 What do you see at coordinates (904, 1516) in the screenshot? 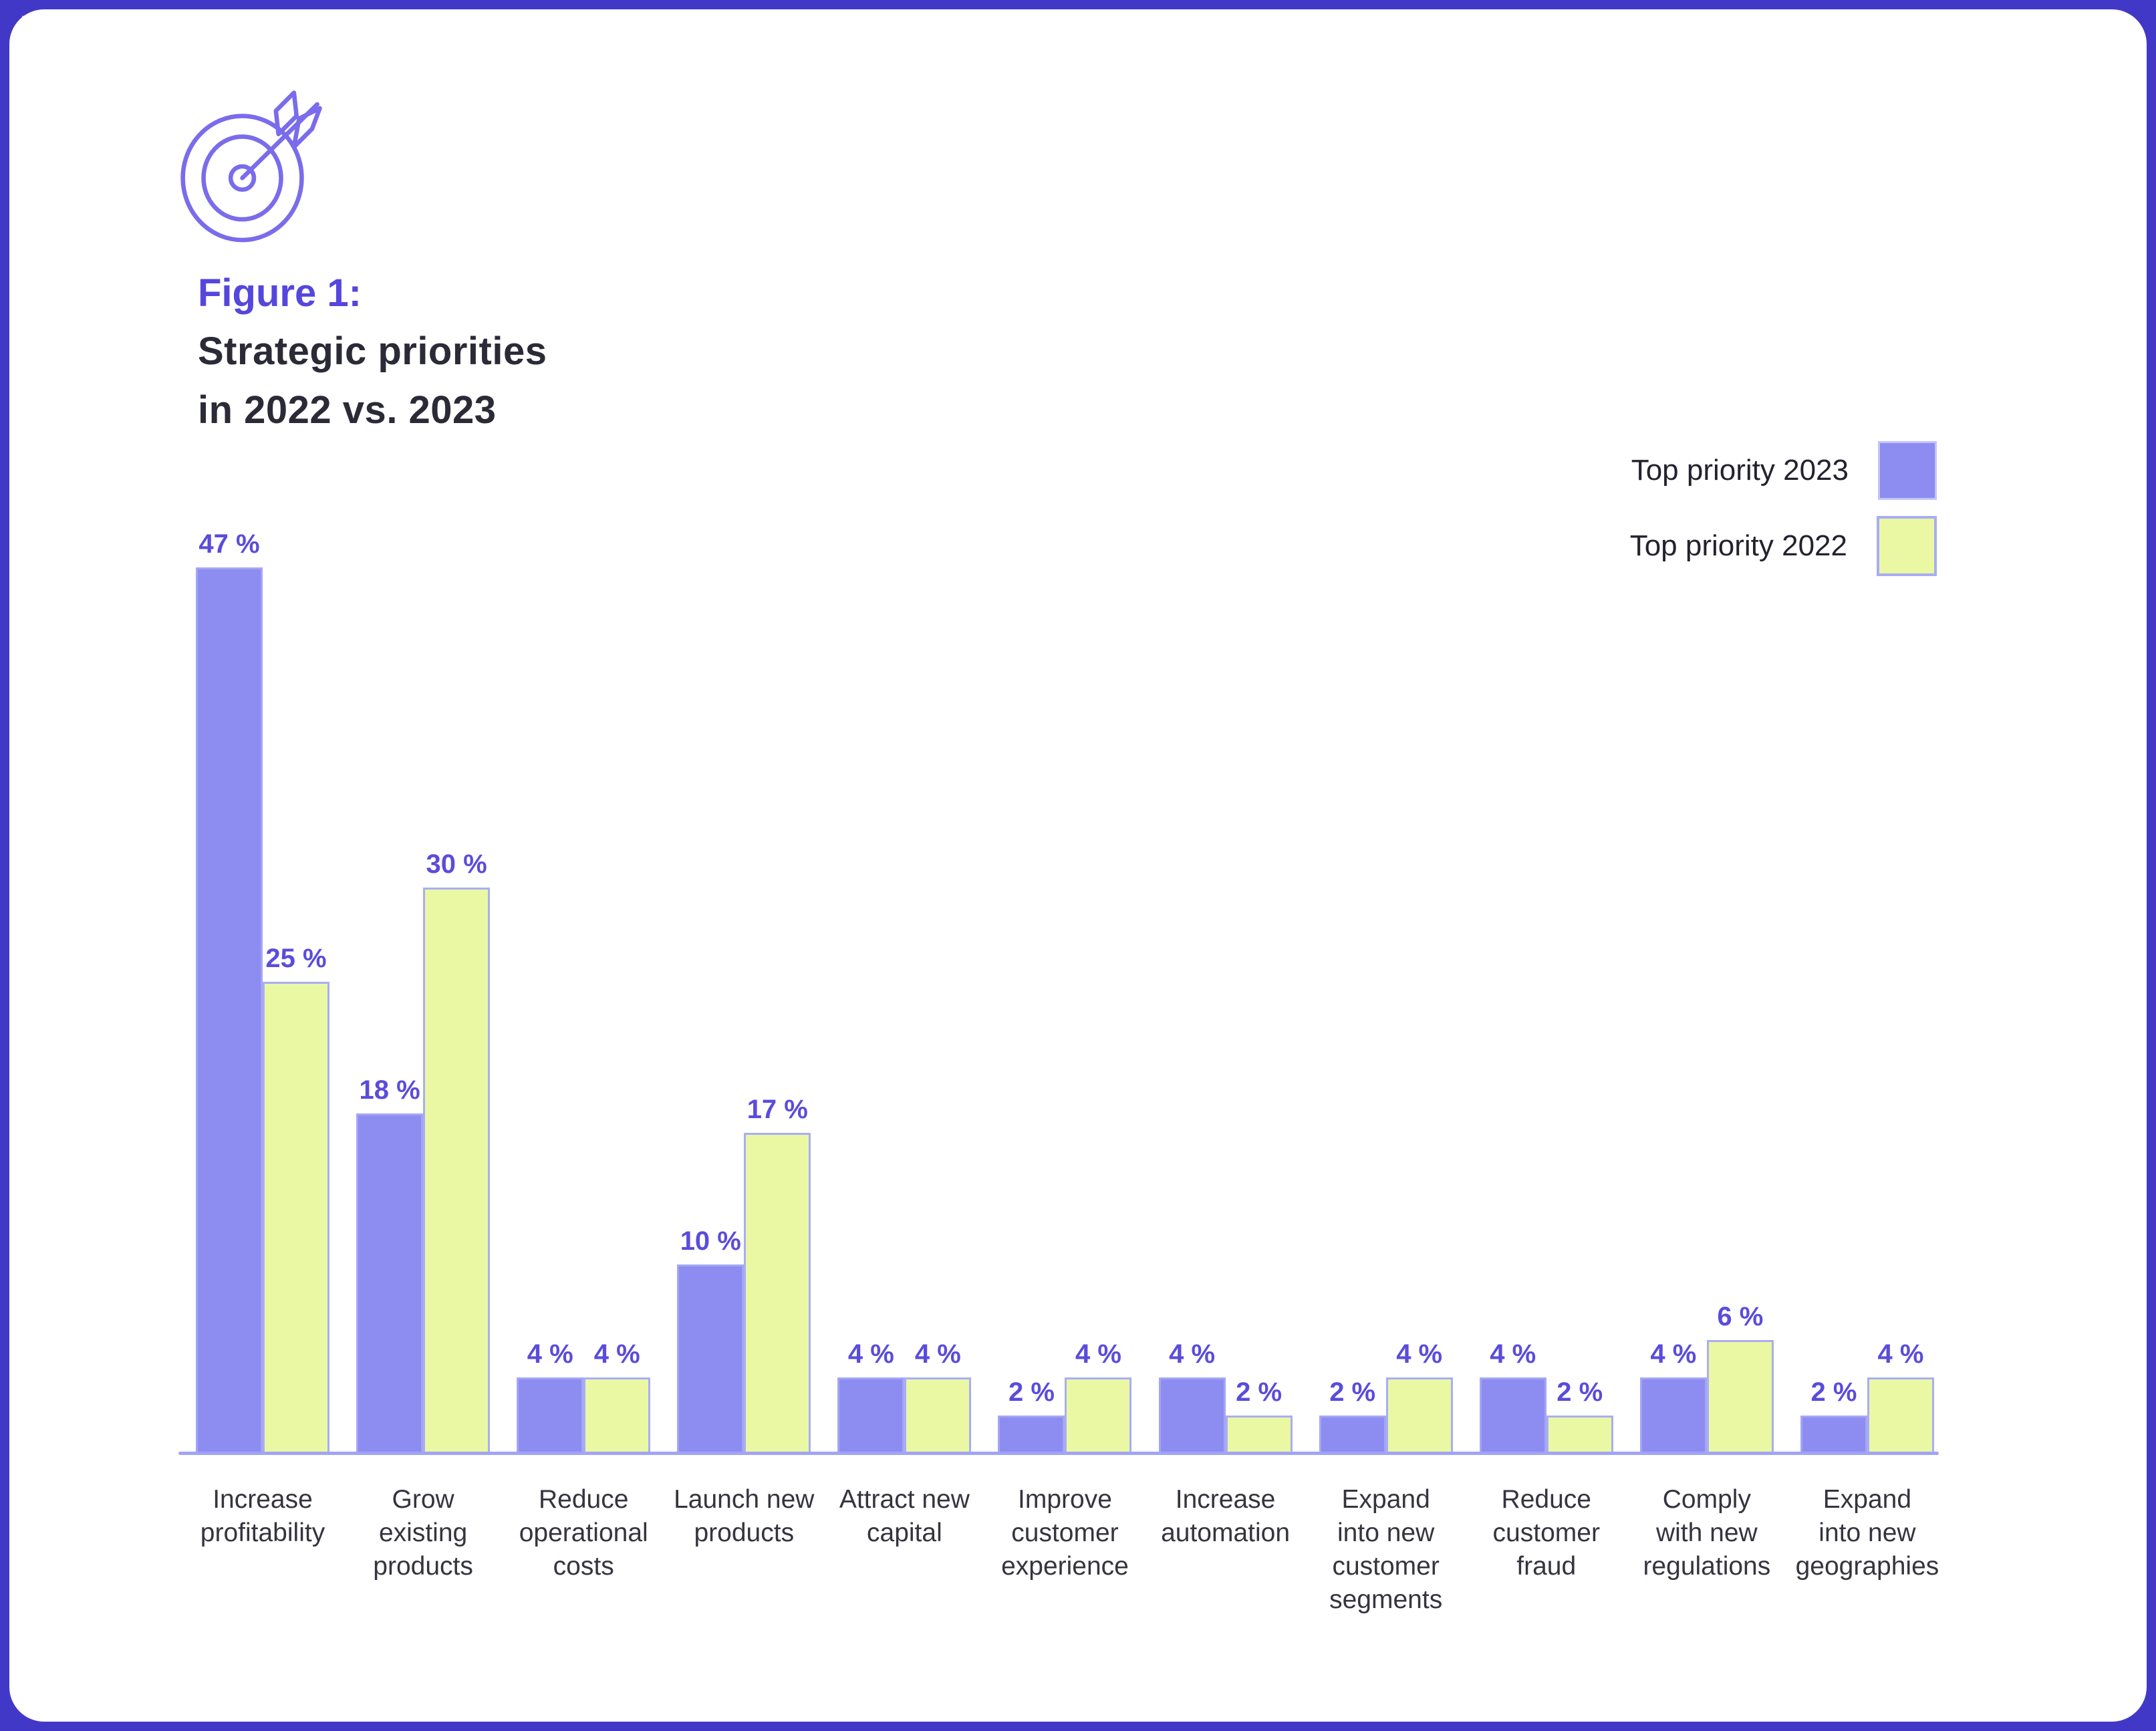
I see `category-label: Attract new capital` at bounding box center [904, 1516].